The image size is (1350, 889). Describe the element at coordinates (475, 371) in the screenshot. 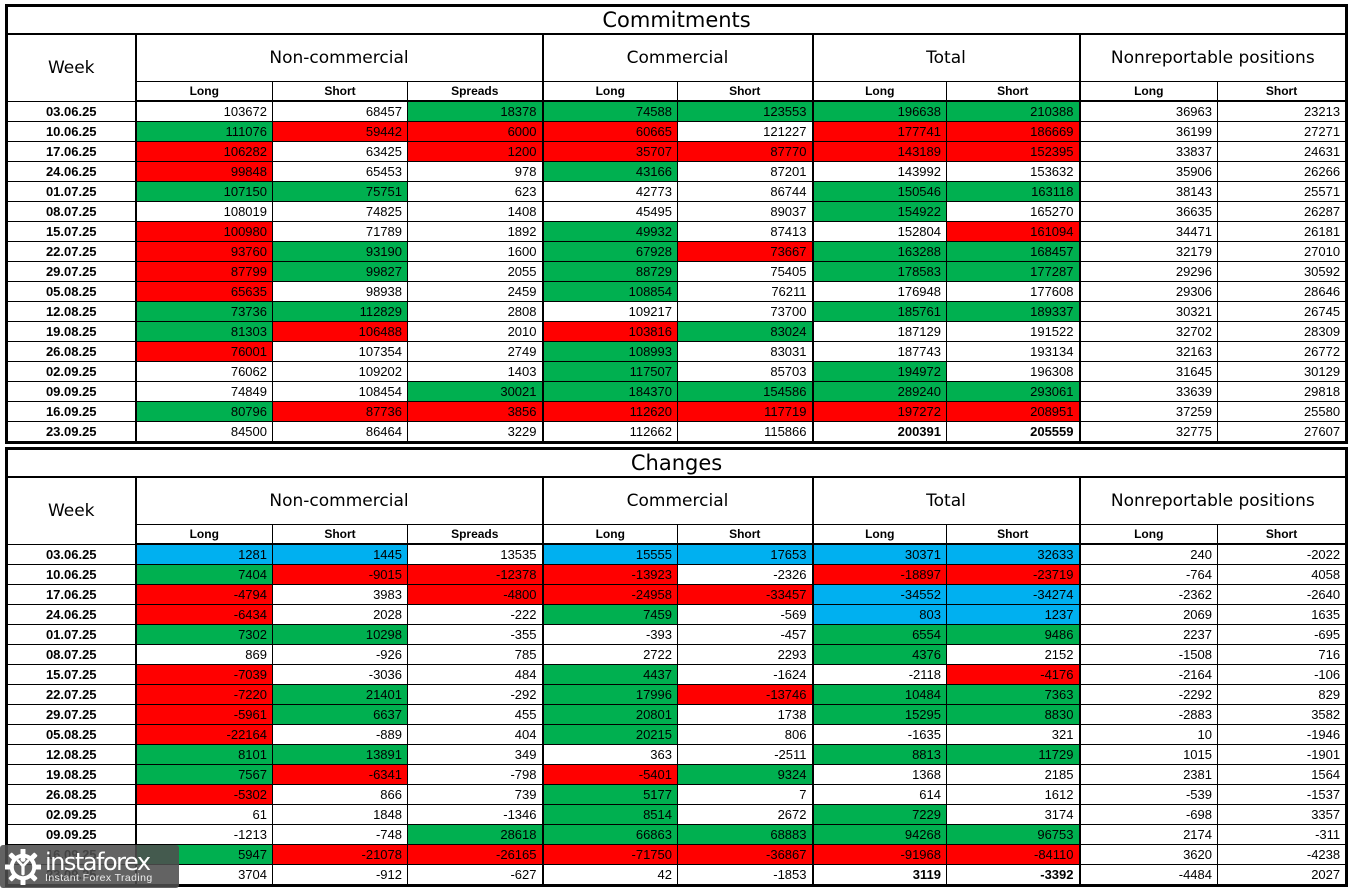

I see `value-cell: 1403` at that location.